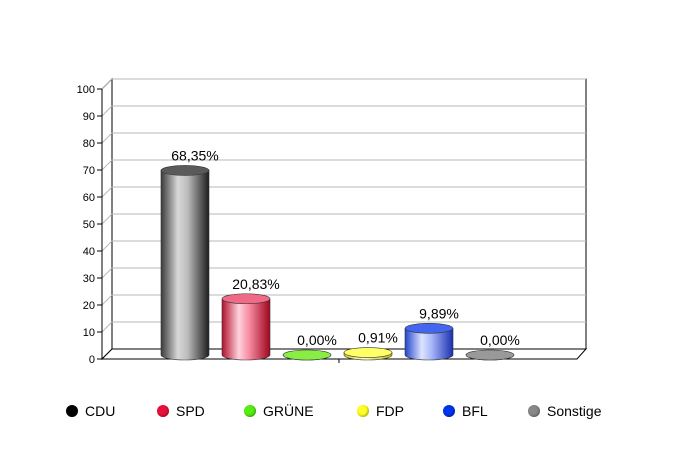  Describe the element at coordinates (246, 329) in the screenshot. I see `bar-spd` at that location.